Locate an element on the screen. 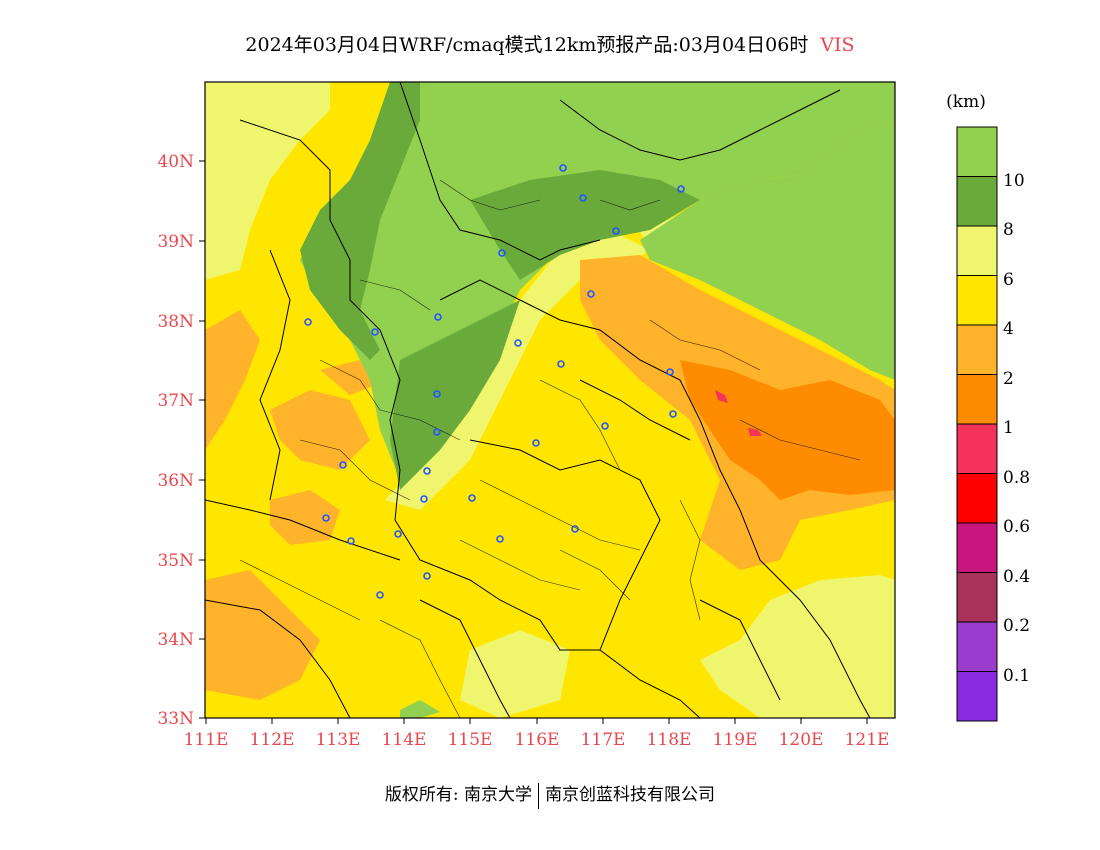 This screenshot has height=850, width=1100. vis-region-8-10-west is located at coordinates (360, 221).